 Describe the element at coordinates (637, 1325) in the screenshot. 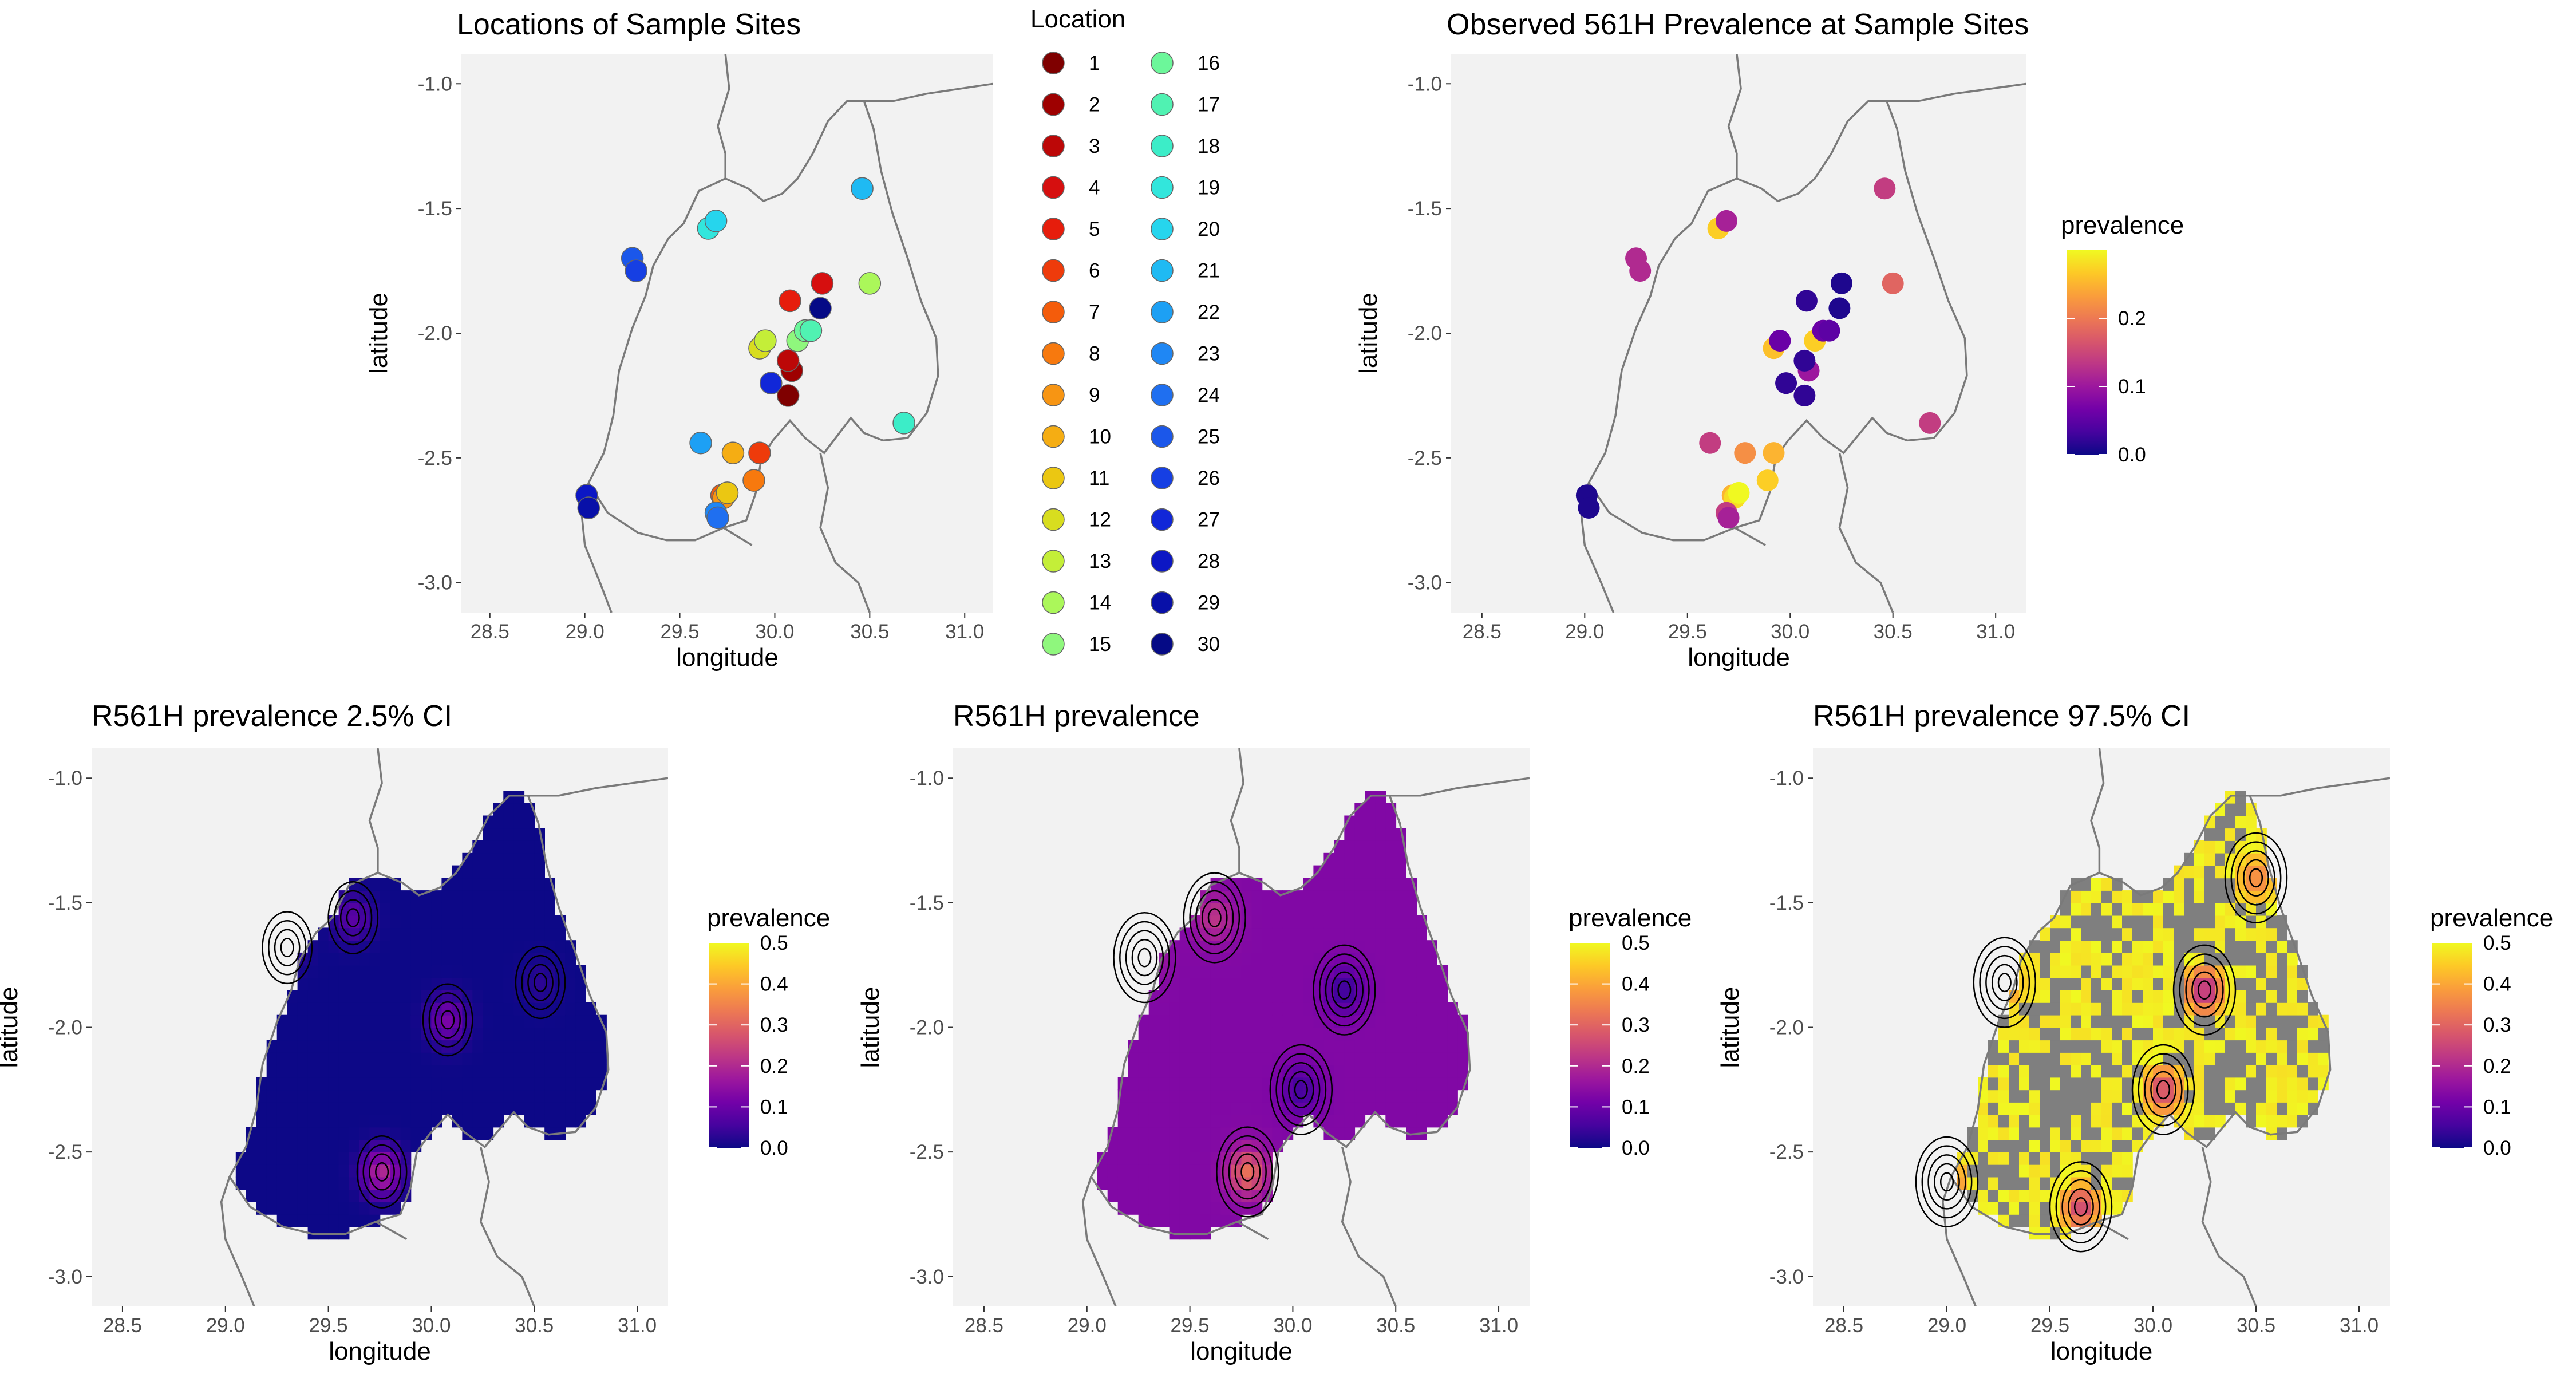

I see `x-tick-label: 31.0` at that location.